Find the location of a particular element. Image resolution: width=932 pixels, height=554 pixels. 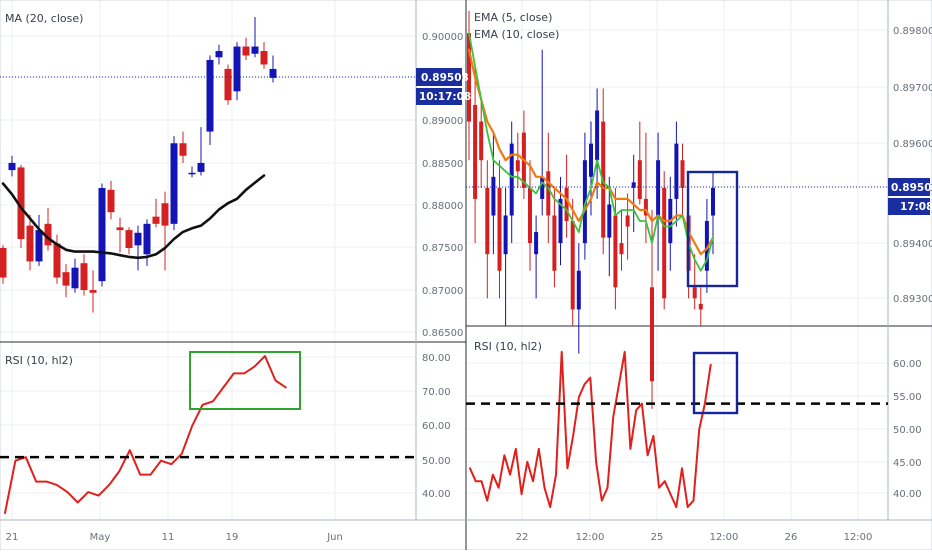

x-tick-label: Jun is located at coordinates (334, 537).